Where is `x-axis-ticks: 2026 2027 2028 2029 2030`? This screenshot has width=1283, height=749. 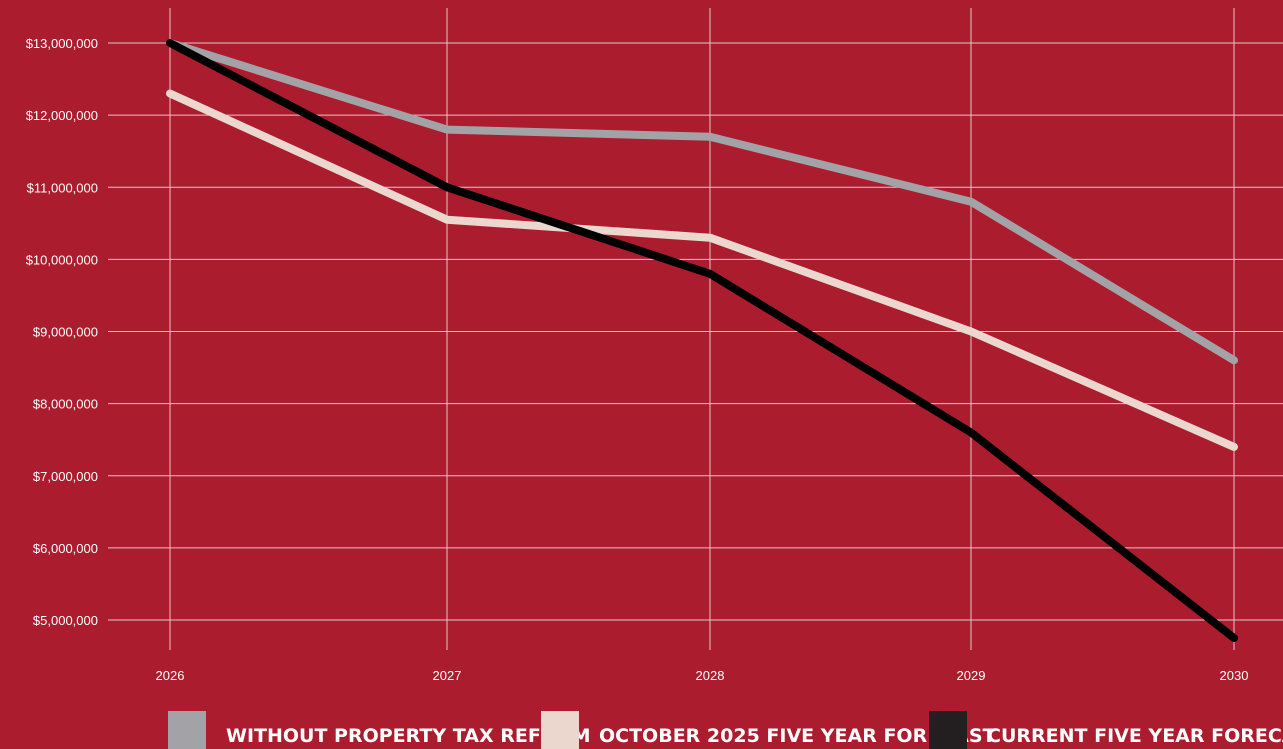
x-axis-ticks: 2026 2027 2028 2029 2030 is located at coordinates (702, 675).